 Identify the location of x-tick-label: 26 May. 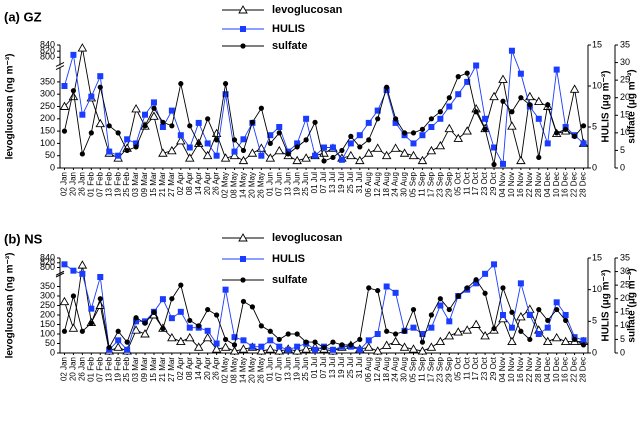
(260, 370).